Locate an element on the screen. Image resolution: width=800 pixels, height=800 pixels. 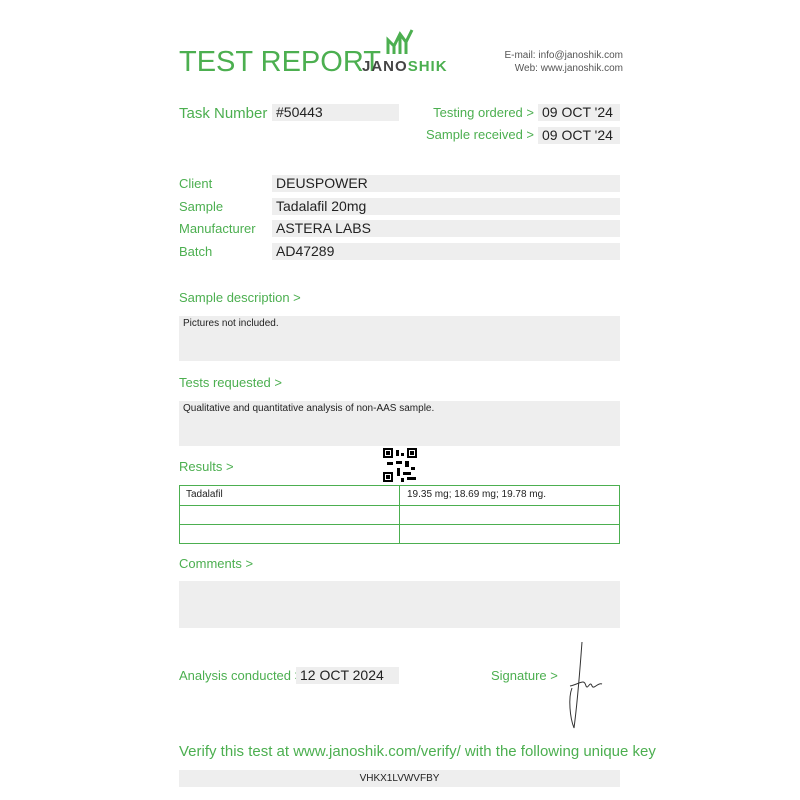
text-box: Pictures not included. is located at coordinates (399, 338).